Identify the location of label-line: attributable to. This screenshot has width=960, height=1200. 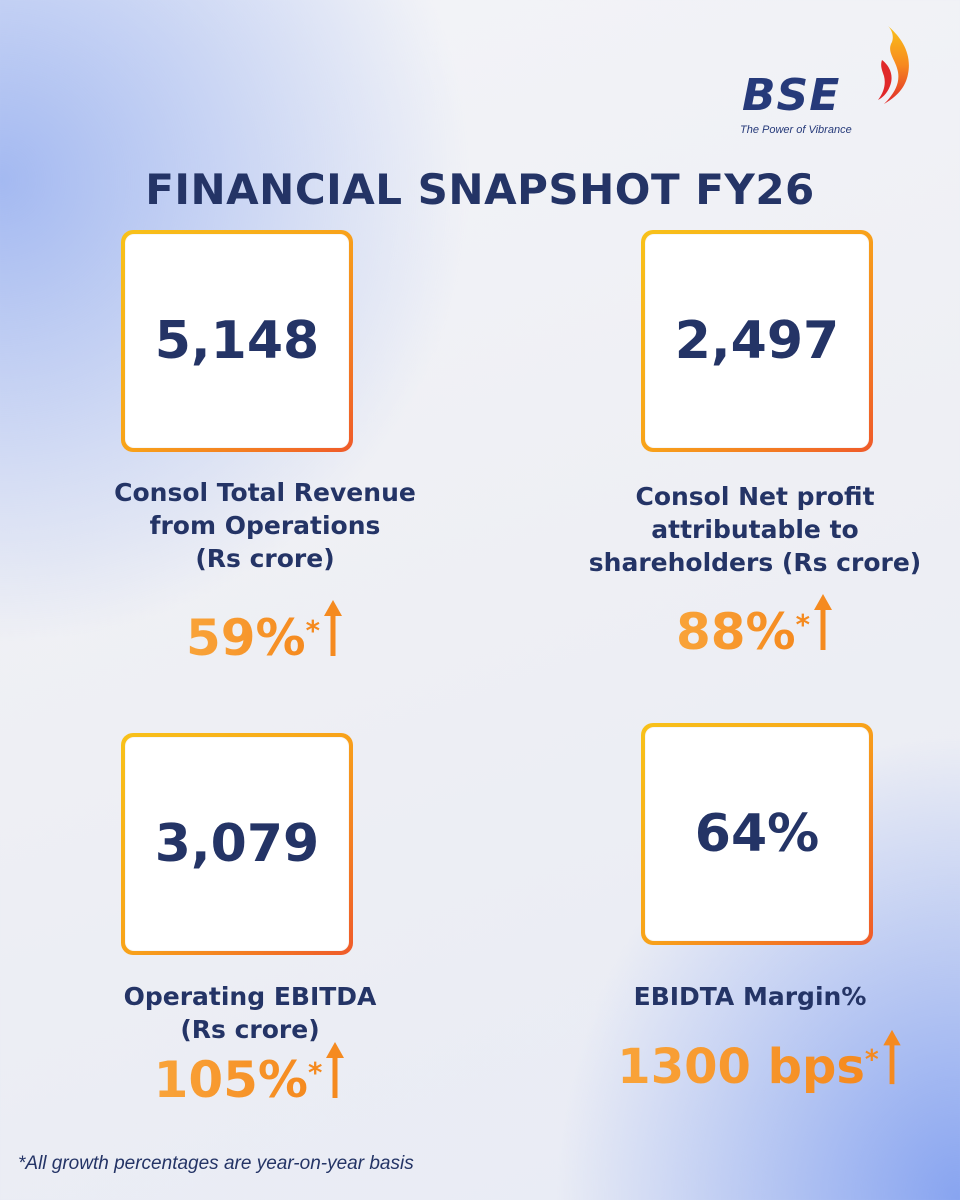
(755, 529).